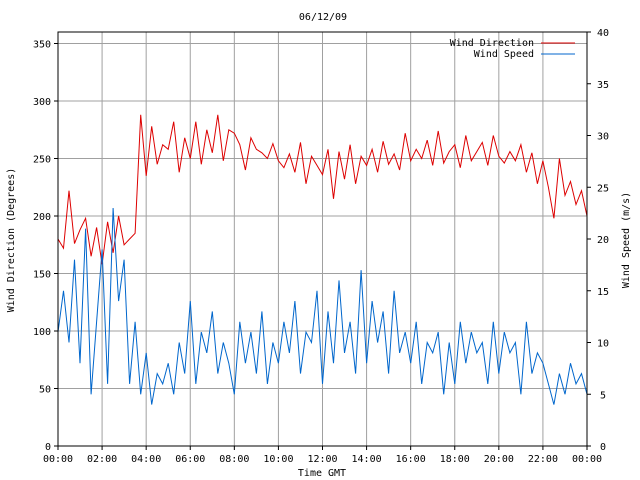  What do you see at coordinates (626, 240) in the screenshot?
I see `right-axis-label: Wind Speed (m/s)` at bounding box center [626, 240].